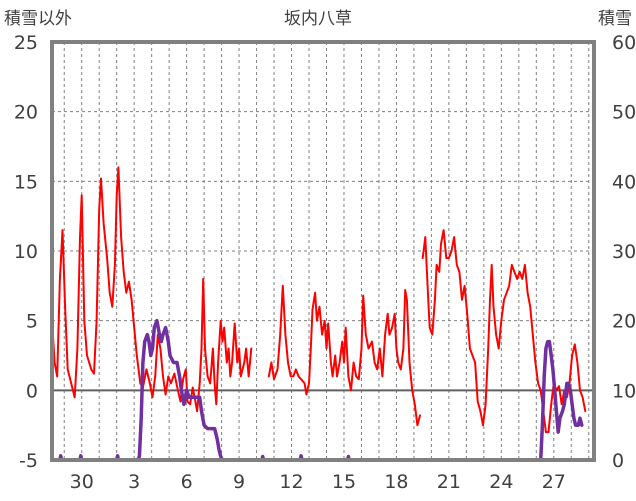 This screenshot has height=501, width=636. What do you see at coordinates (501, 482) in the screenshot?
I see `x-tick-label: 24` at bounding box center [501, 482].